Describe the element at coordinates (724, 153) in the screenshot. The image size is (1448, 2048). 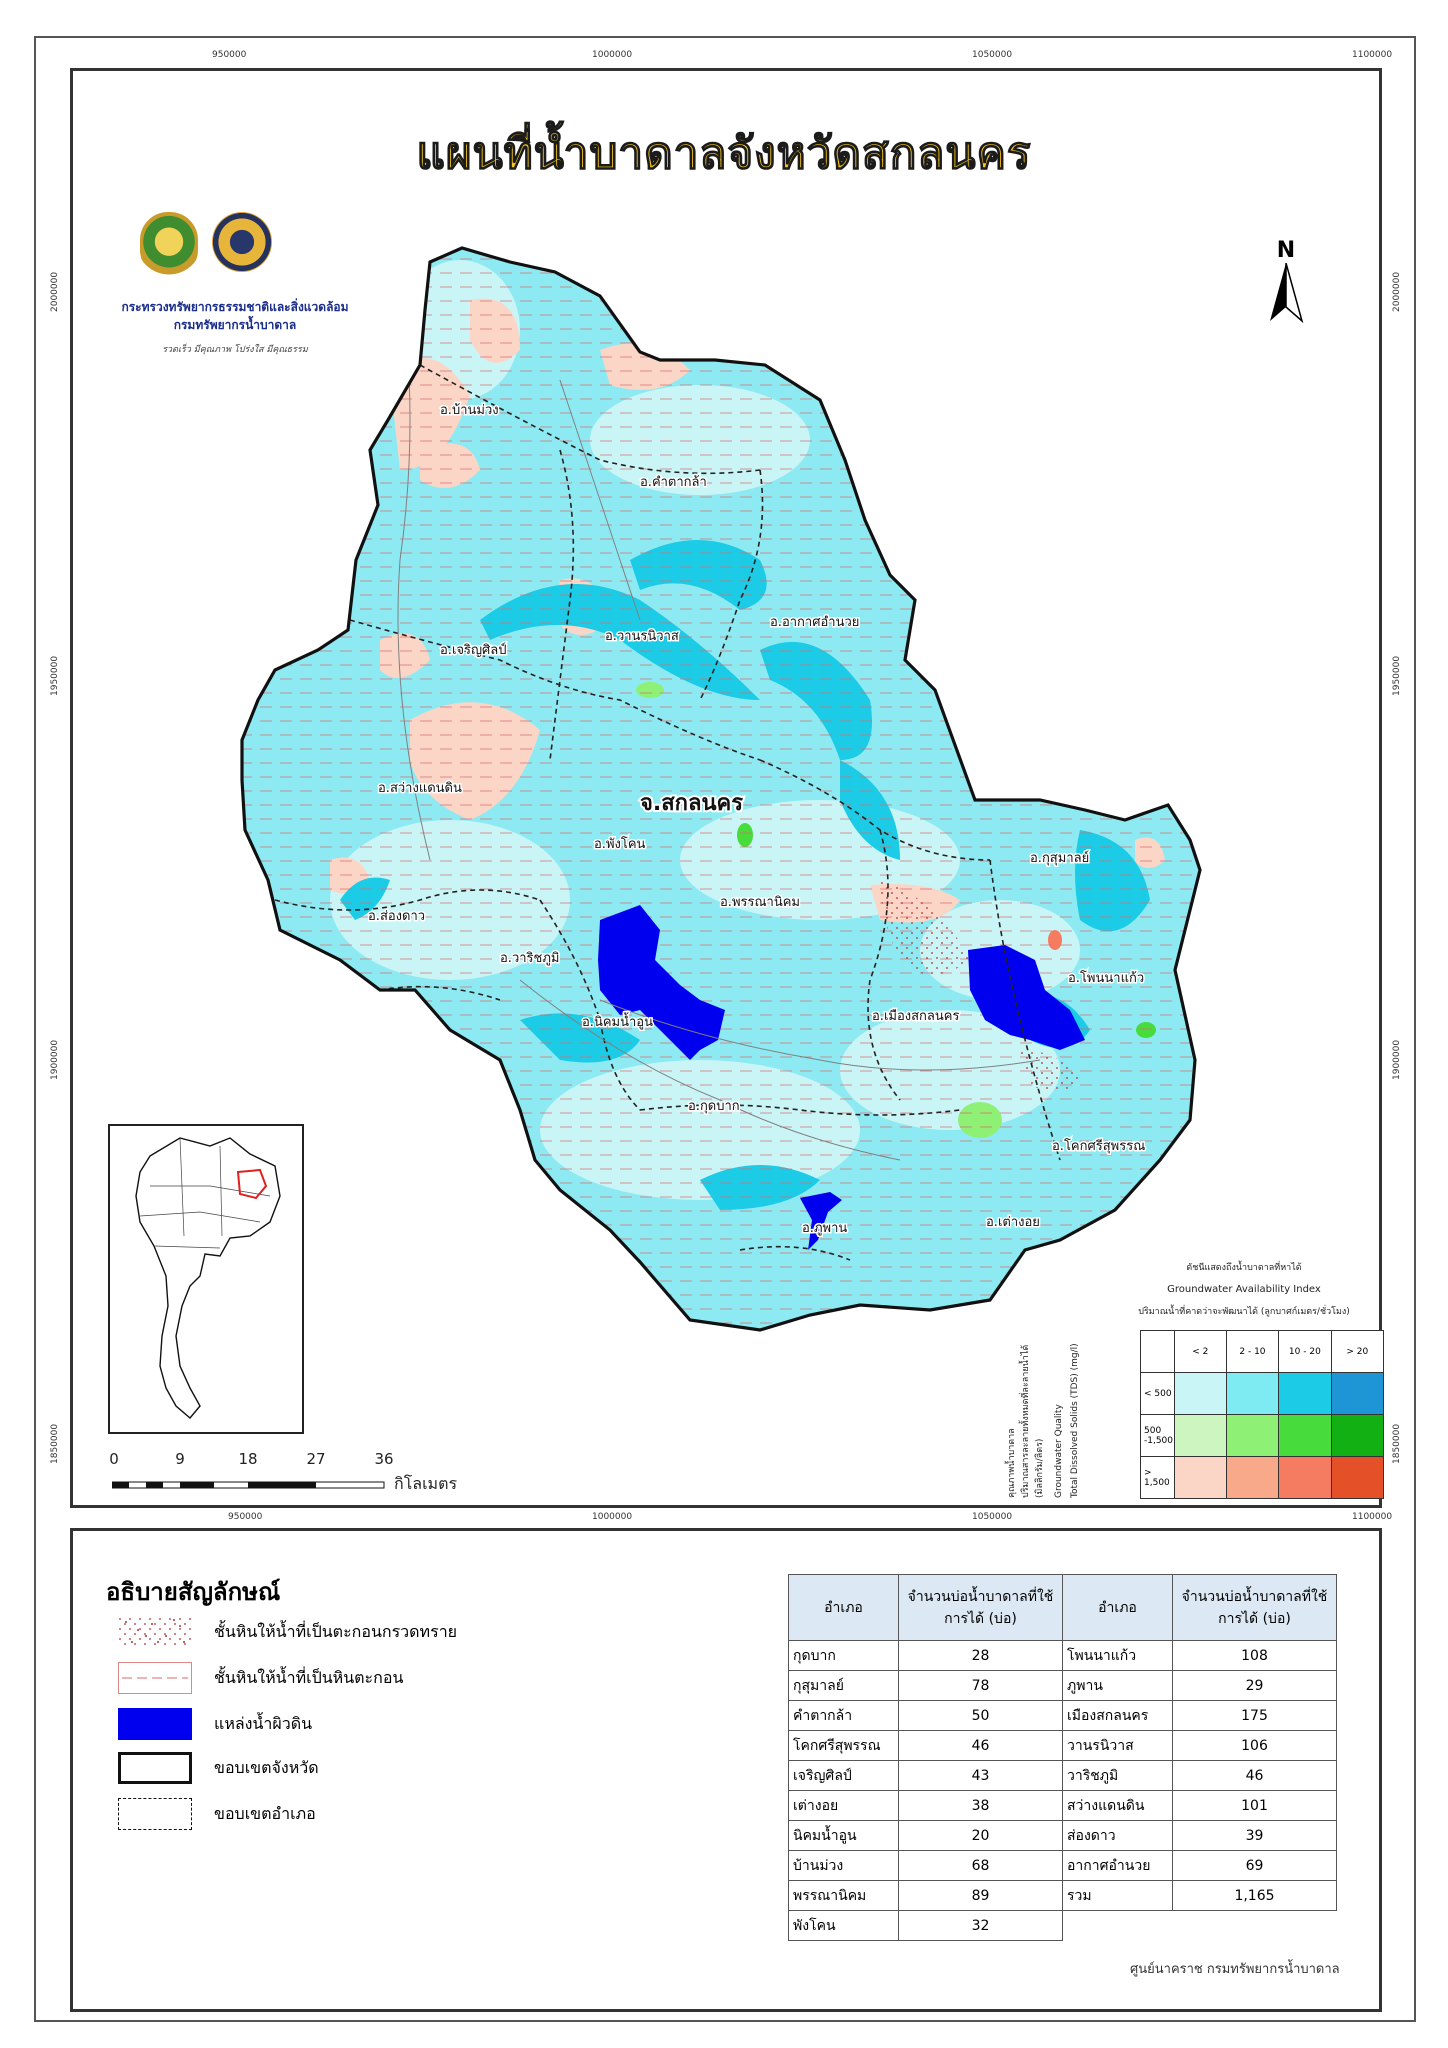
I see `map-title: แผนที่น้ำบาดาลจังหวัดสกลนคร` at that location.